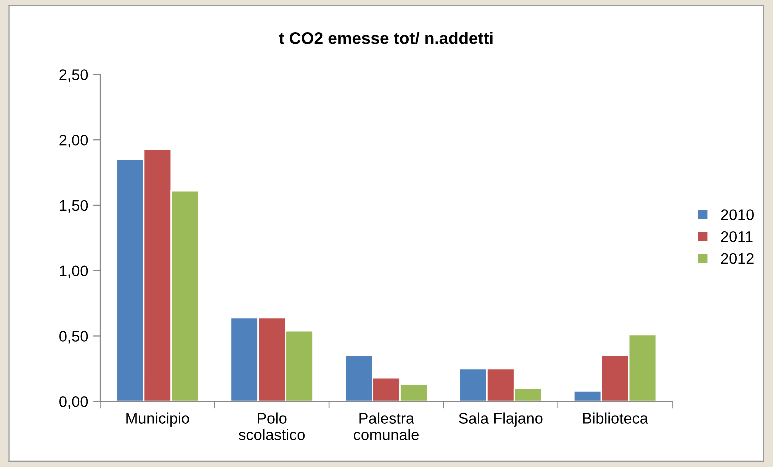  I want to click on x-tick-label: Sala Flajano, so click(501, 419).